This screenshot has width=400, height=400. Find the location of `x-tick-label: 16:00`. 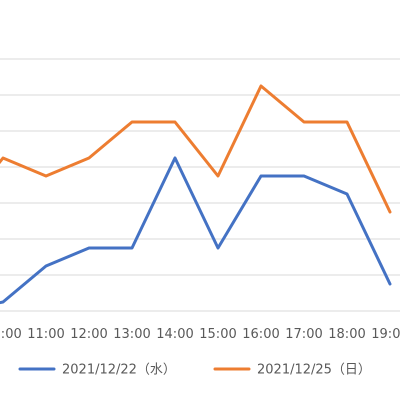

x-tick-label: 16:00 is located at coordinates (260, 334).